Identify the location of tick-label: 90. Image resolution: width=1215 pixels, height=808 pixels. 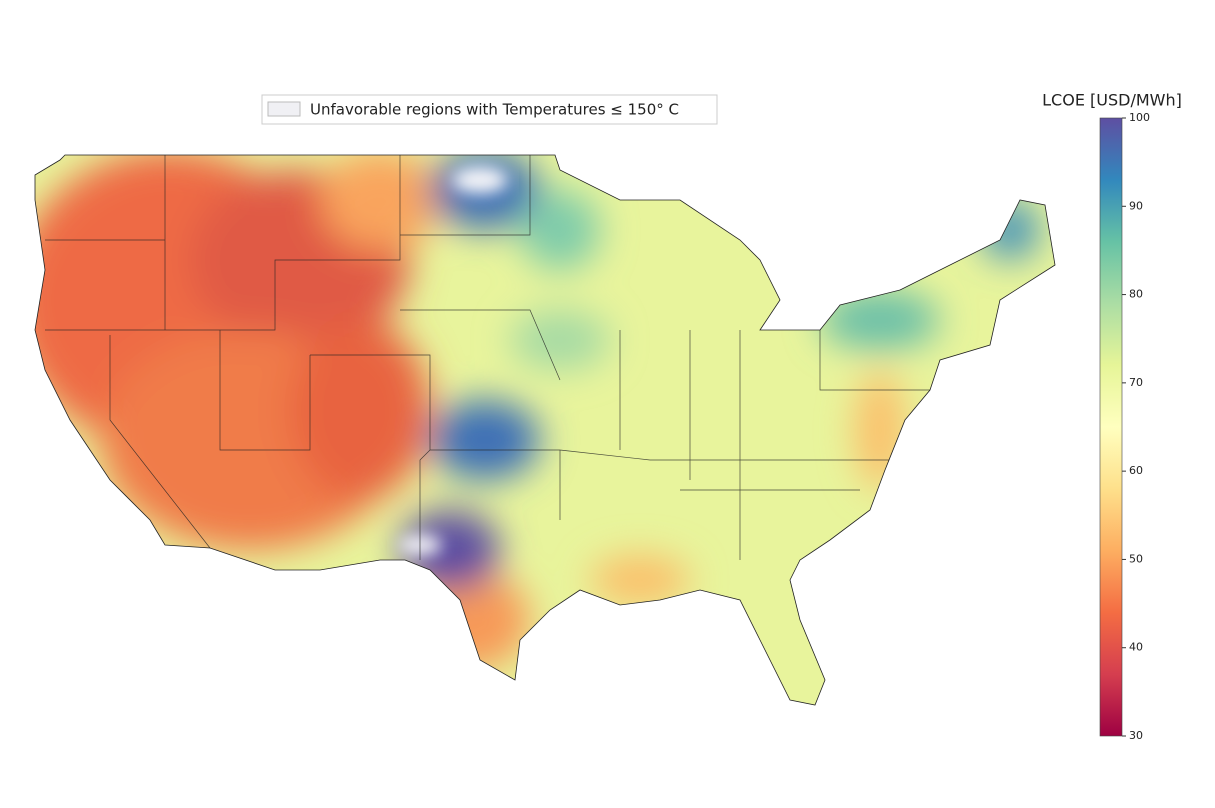
(1136, 205).